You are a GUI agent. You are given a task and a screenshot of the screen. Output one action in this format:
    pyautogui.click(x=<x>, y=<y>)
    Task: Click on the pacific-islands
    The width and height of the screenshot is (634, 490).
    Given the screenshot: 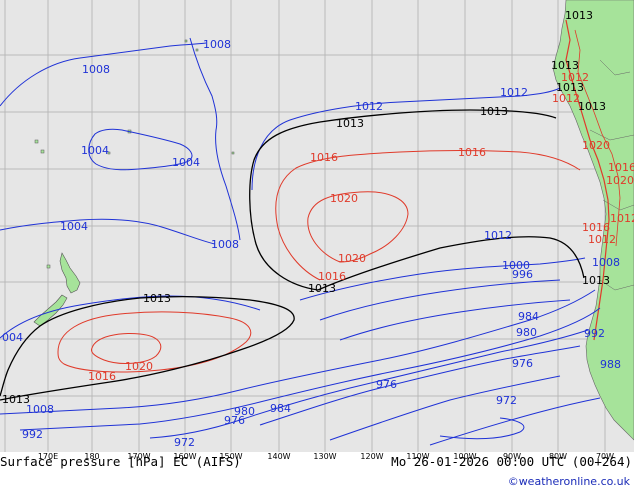 What is the action you would take?
    pyautogui.click(x=134, y=154)
    